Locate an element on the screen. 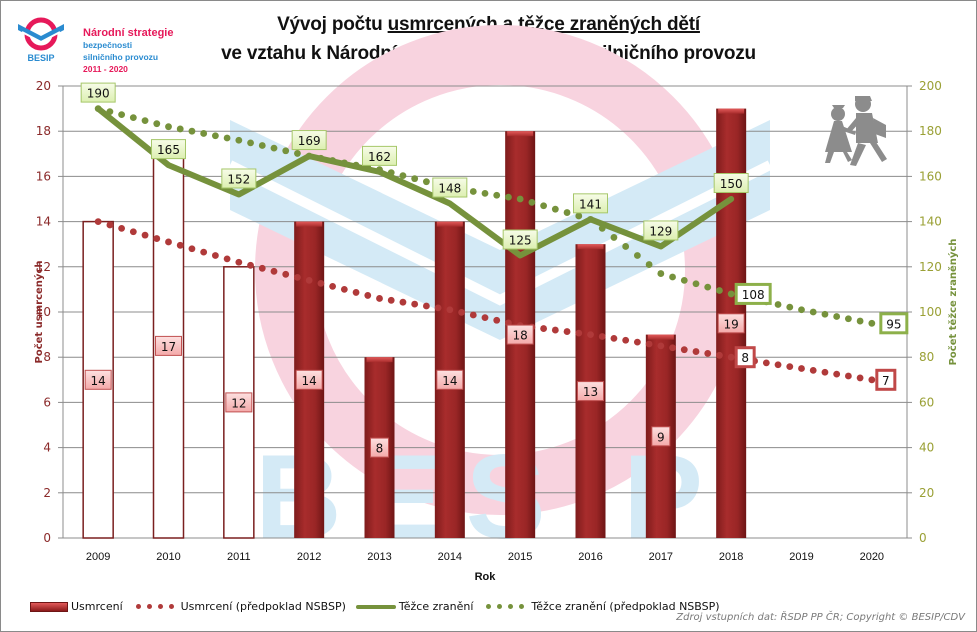 The height and width of the screenshot is (632, 977). x-tick-label: 2014 is located at coordinates (450, 557).